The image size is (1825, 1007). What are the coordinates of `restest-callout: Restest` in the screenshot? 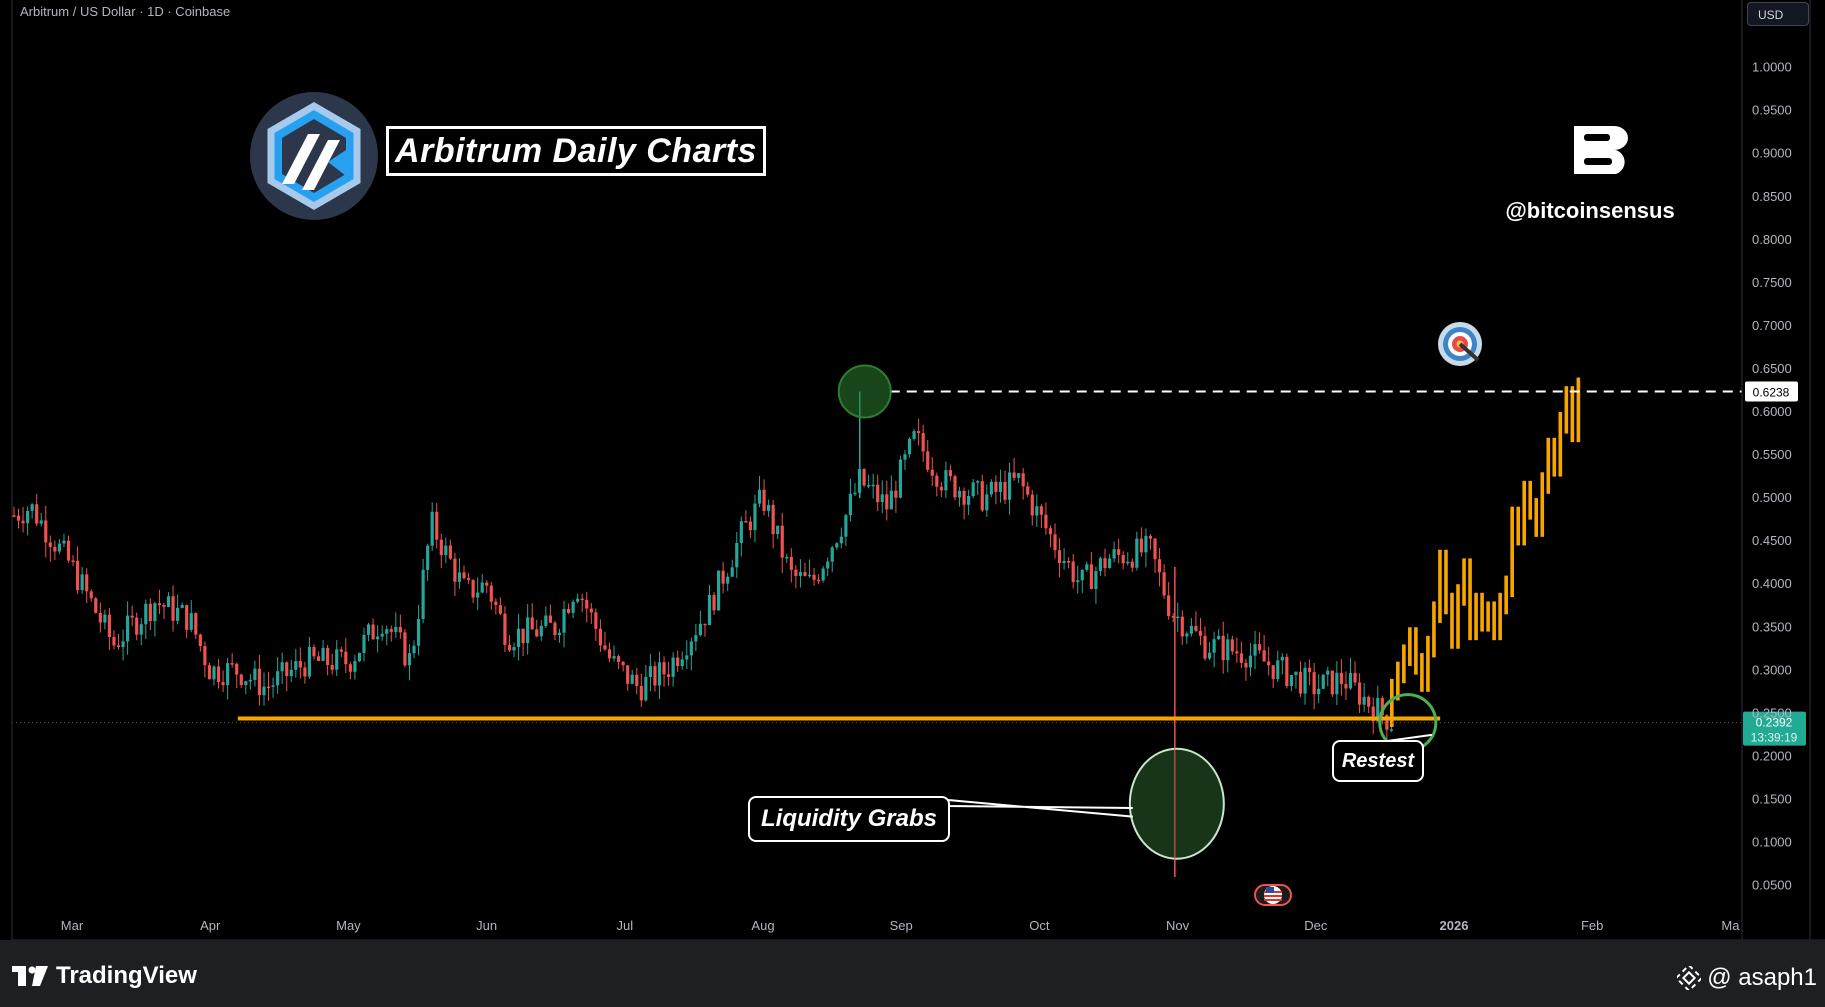 It's located at (1378, 761).